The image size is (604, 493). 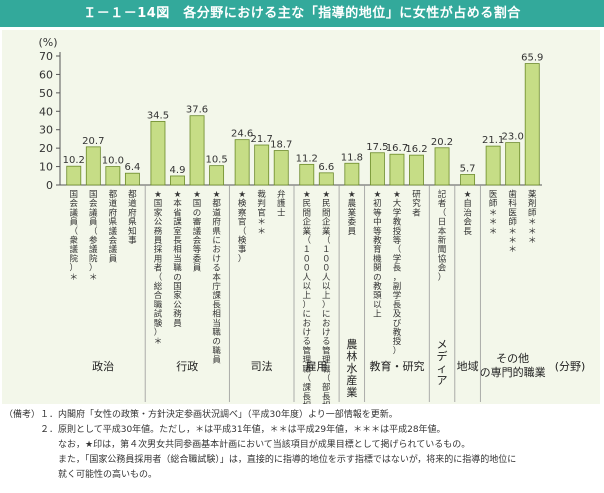 What do you see at coordinates (302, 13) in the screenshot?
I see `figure-title: Ｉ－１－14図 各分野における主な「指導的地位」に女性が占める割合` at bounding box center [302, 13].